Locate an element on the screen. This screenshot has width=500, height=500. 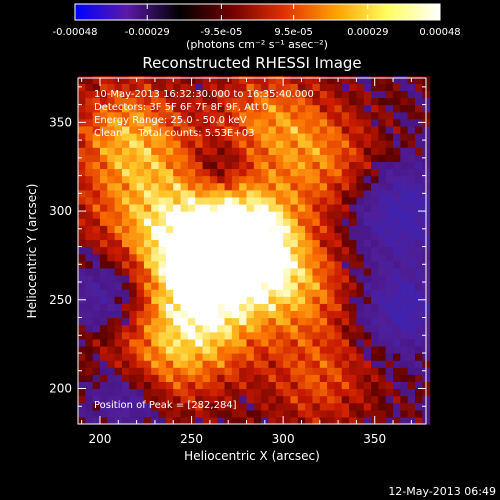
x-axis-label: Heliocentric X (arcsec) is located at coordinates (252, 456).